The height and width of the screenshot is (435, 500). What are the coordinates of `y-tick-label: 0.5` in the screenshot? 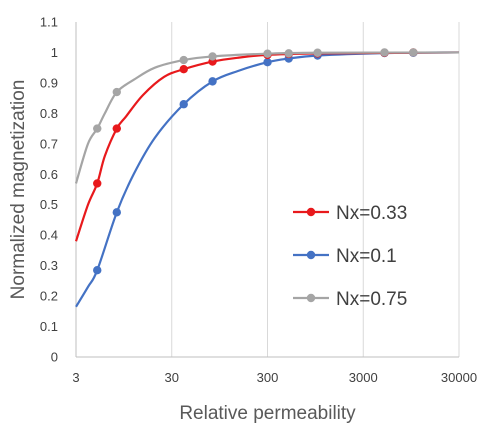 It's located at (49, 204).